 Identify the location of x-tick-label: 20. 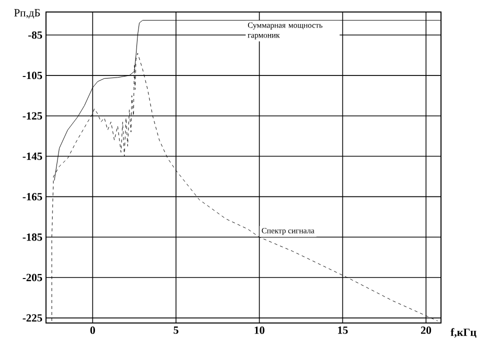
(426, 330).